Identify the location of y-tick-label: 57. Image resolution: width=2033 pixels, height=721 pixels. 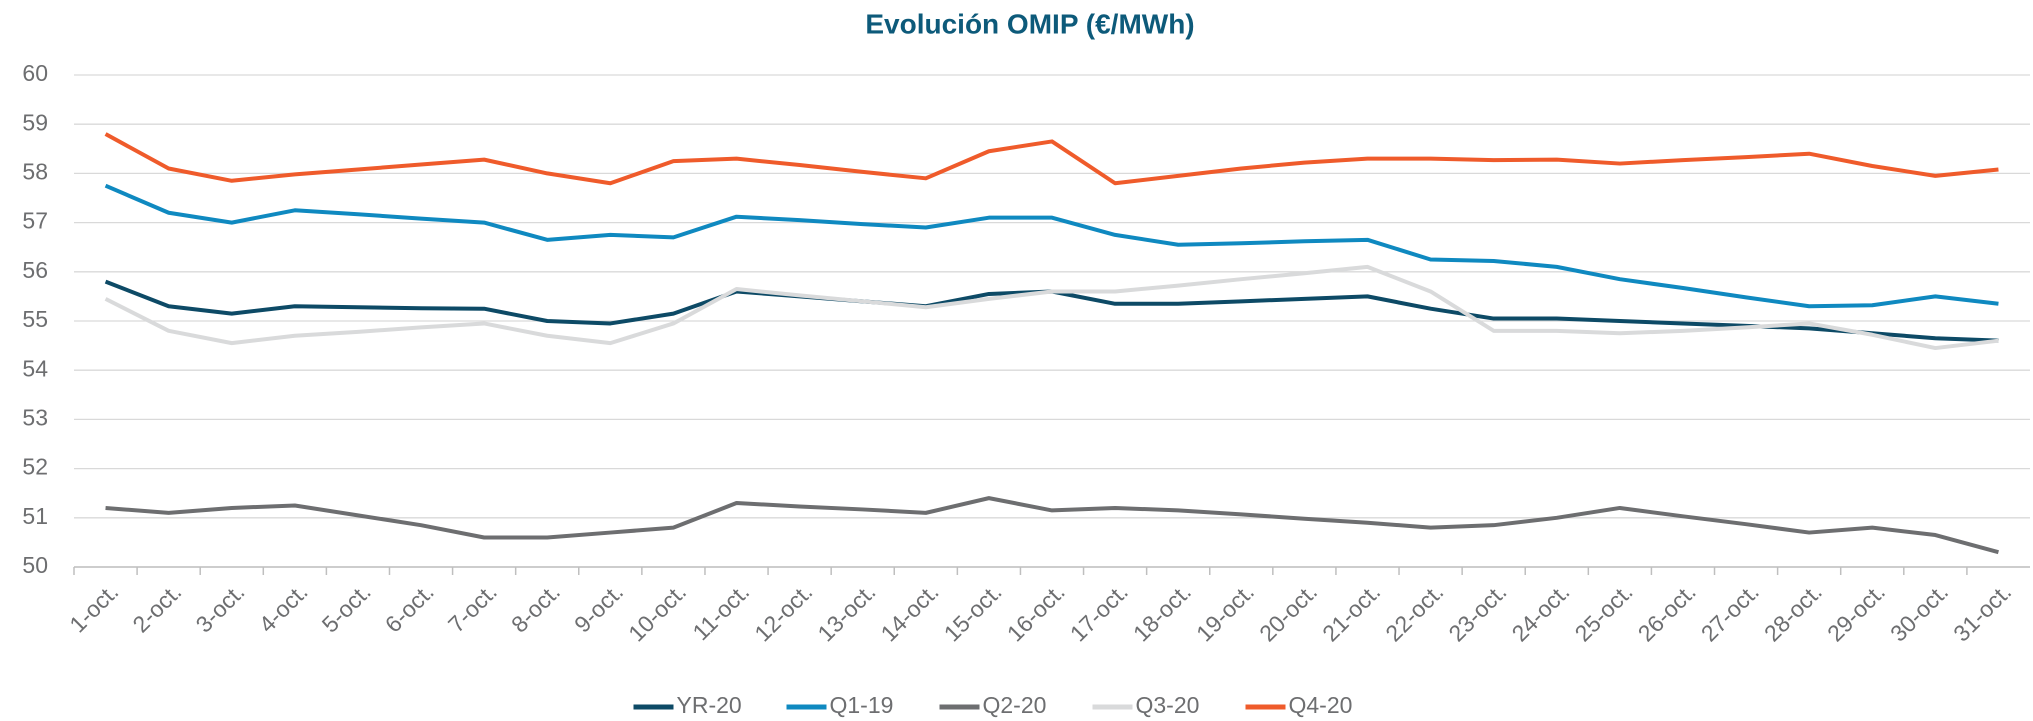
(35, 221).